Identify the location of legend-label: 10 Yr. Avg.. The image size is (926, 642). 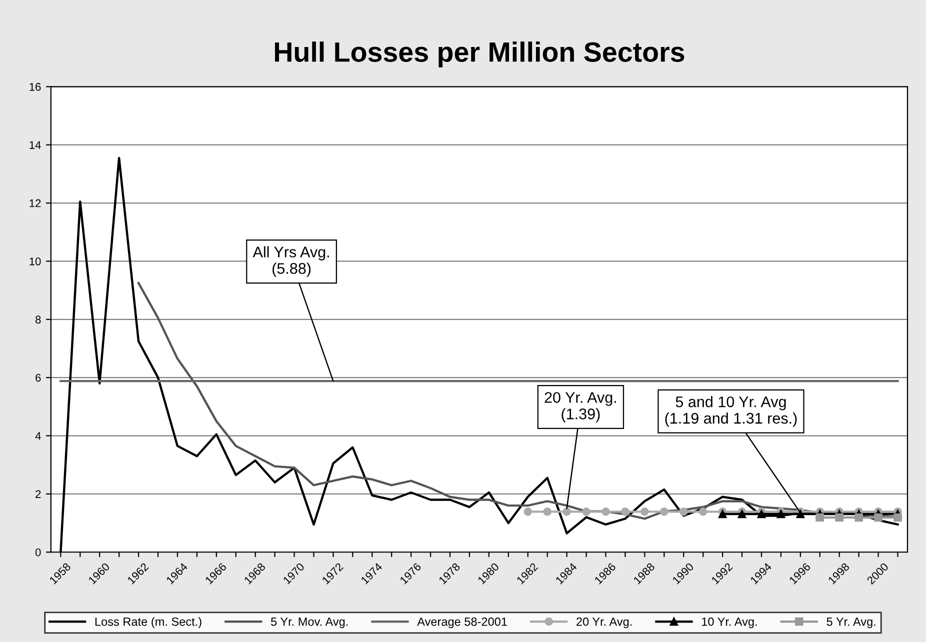
(729, 622).